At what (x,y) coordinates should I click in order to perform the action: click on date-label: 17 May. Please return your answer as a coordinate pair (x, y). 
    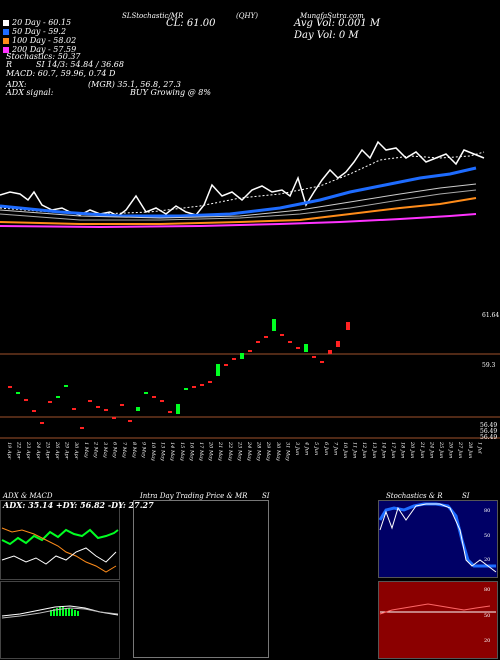
    Looking at the image, I should click on (201, 451).